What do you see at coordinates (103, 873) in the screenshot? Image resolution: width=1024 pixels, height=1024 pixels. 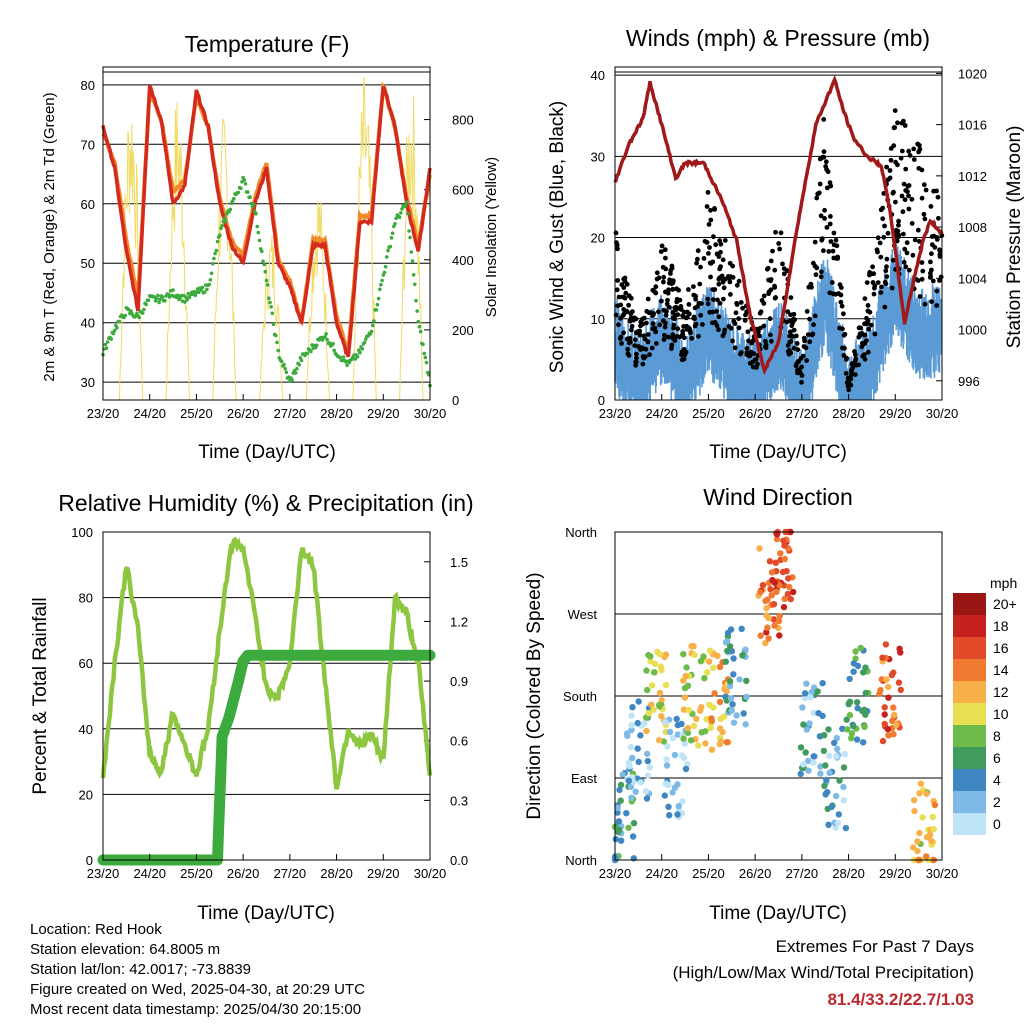 I see `x-tick-label: 23/20` at bounding box center [103, 873].